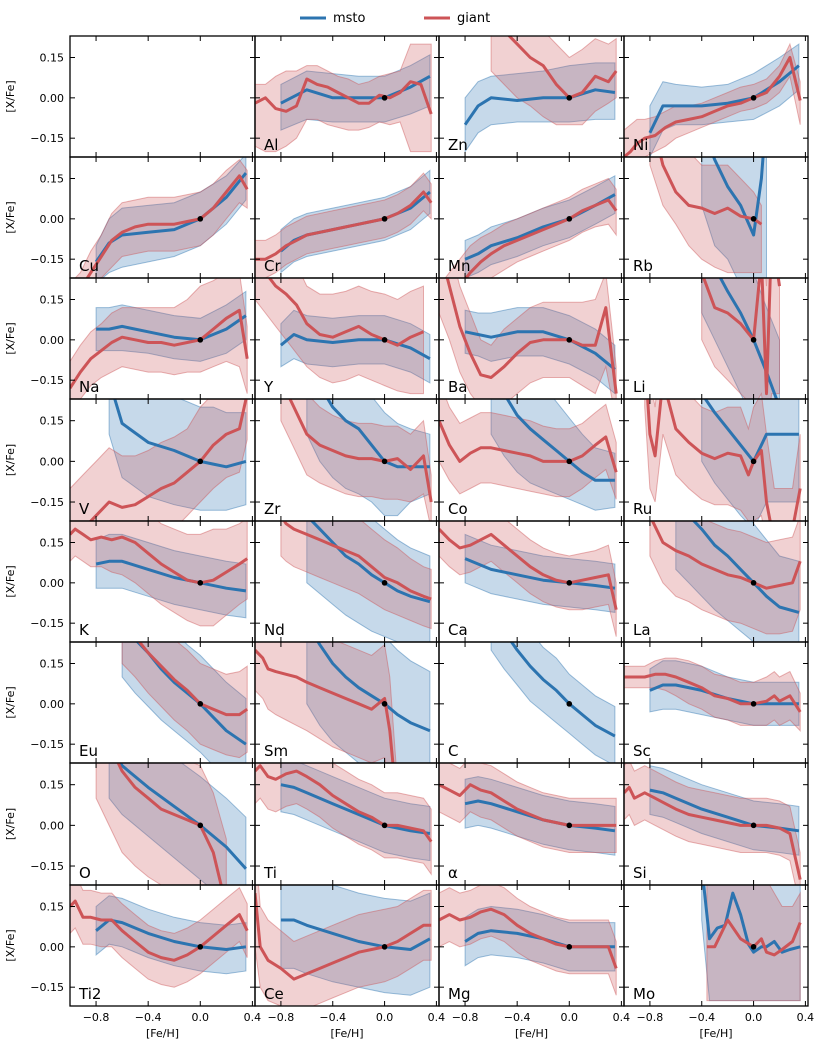 Image resolution: width=822 pixels, height=1057 pixels. I want to click on panel-Si-27: Si, so click(716, 824).